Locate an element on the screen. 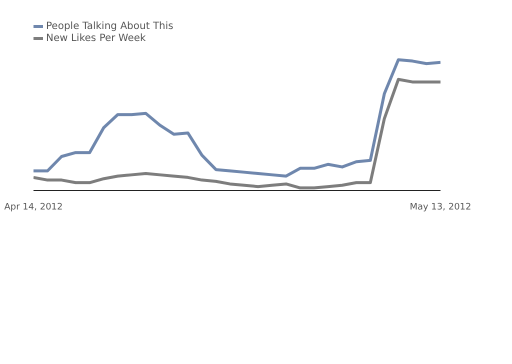 This screenshot has height=364, width=512. legend-label: New Likes Per Week is located at coordinates (96, 38).